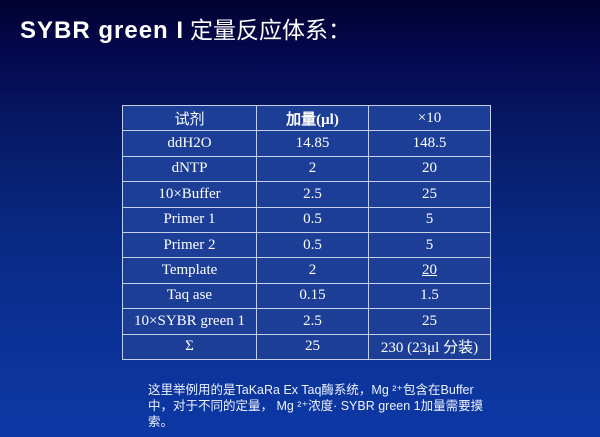 Image resolution: width=600 pixels, height=437 pixels. I want to click on header-amount: 加量(μl), so click(312, 118).